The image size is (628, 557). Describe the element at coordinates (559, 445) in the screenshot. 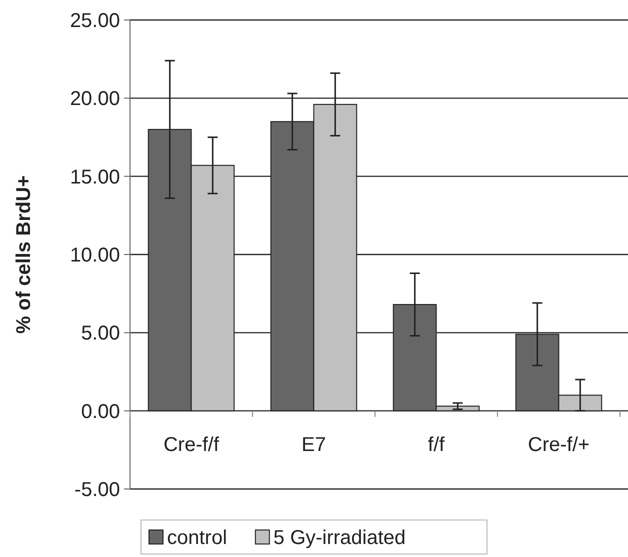

I see `x-tick-label: Cre-f/+` at that location.